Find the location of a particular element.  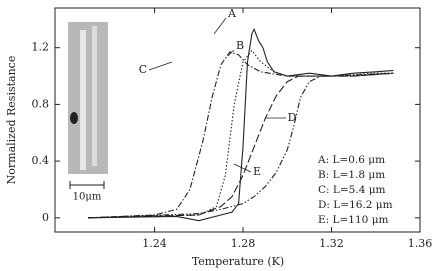

legend-entry: C: L=5.4 μm is located at coordinates (352, 190).